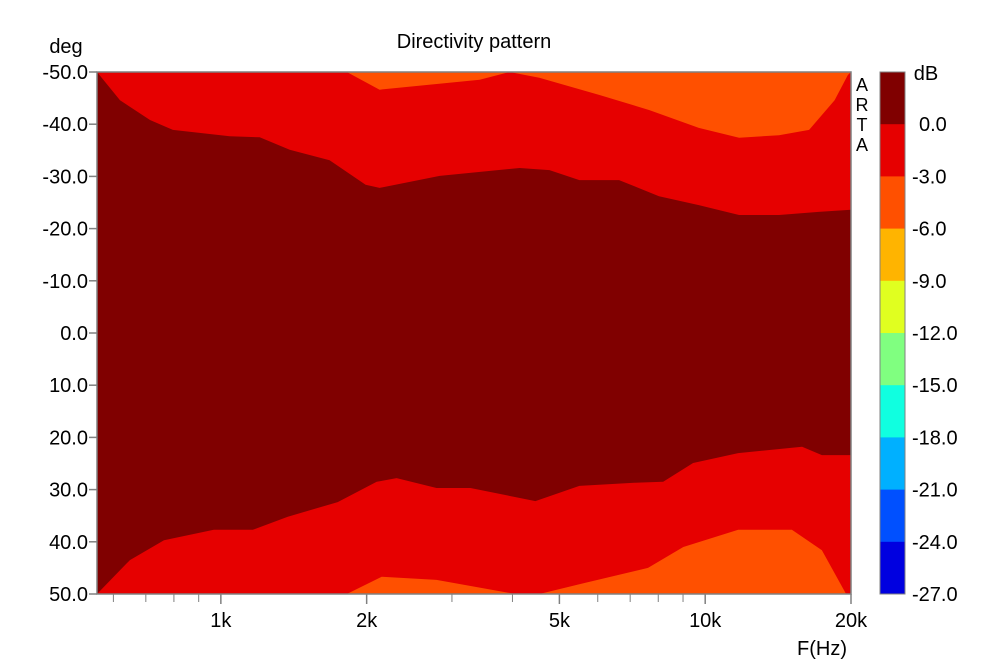 The height and width of the screenshot is (666, 1000). I want to click on colorbar-label: -6.0, so click(929, 230).